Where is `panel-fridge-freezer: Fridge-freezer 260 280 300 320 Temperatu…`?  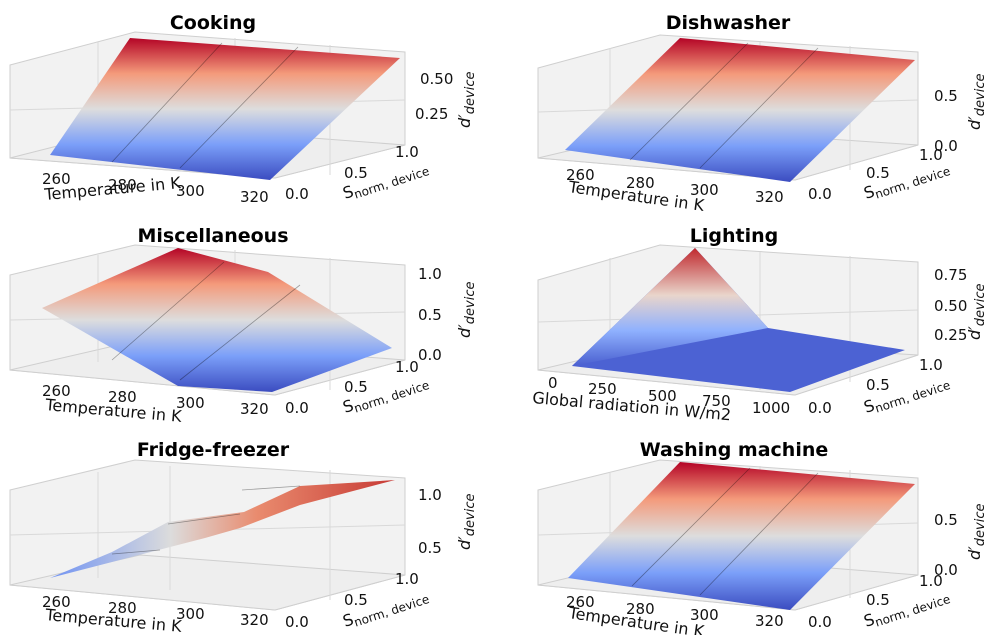 panel-fridge-freezer: Fridge-freezer 260 280 300 320 Temperatu… is located at coordinates (243, 537).